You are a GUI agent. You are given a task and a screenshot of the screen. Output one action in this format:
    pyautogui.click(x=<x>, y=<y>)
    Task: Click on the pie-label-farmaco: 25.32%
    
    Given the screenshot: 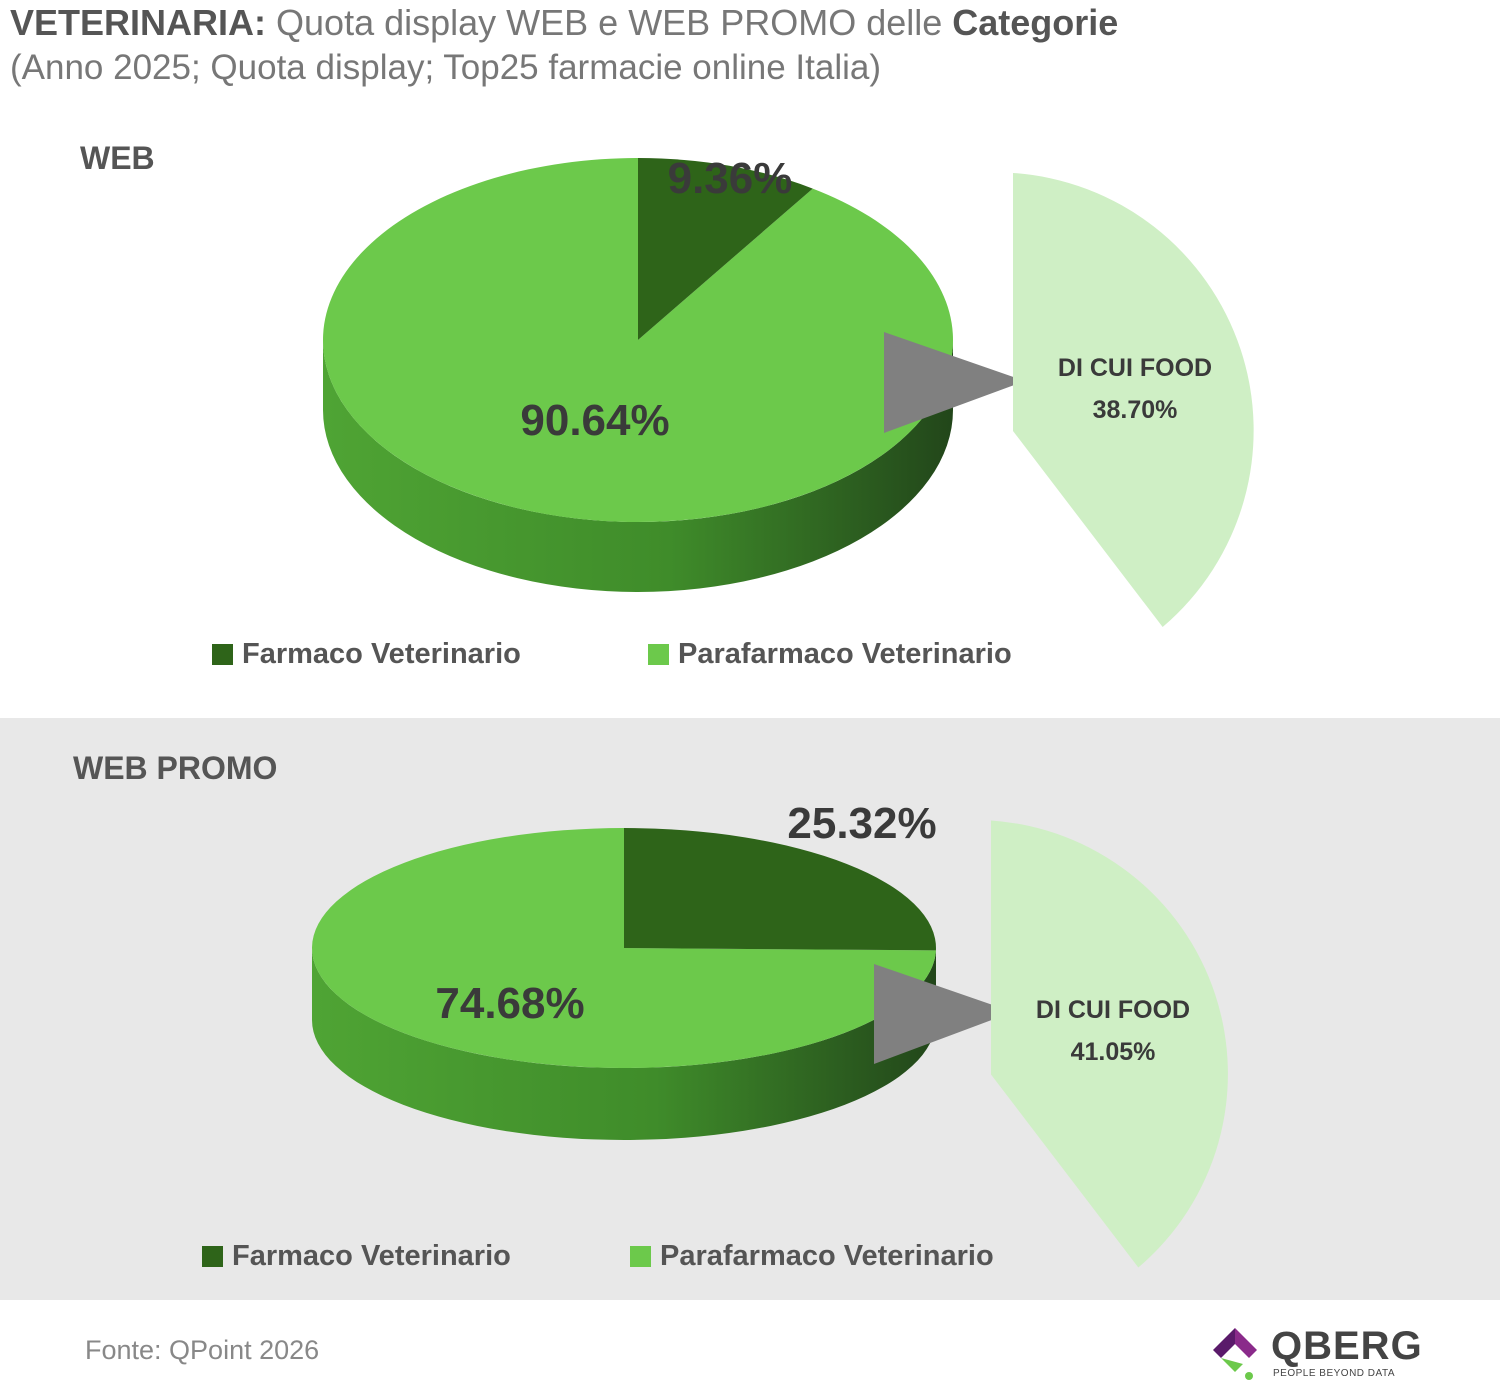 What is the action you would take?
    pyautogui.click(x=861, y=823)
    